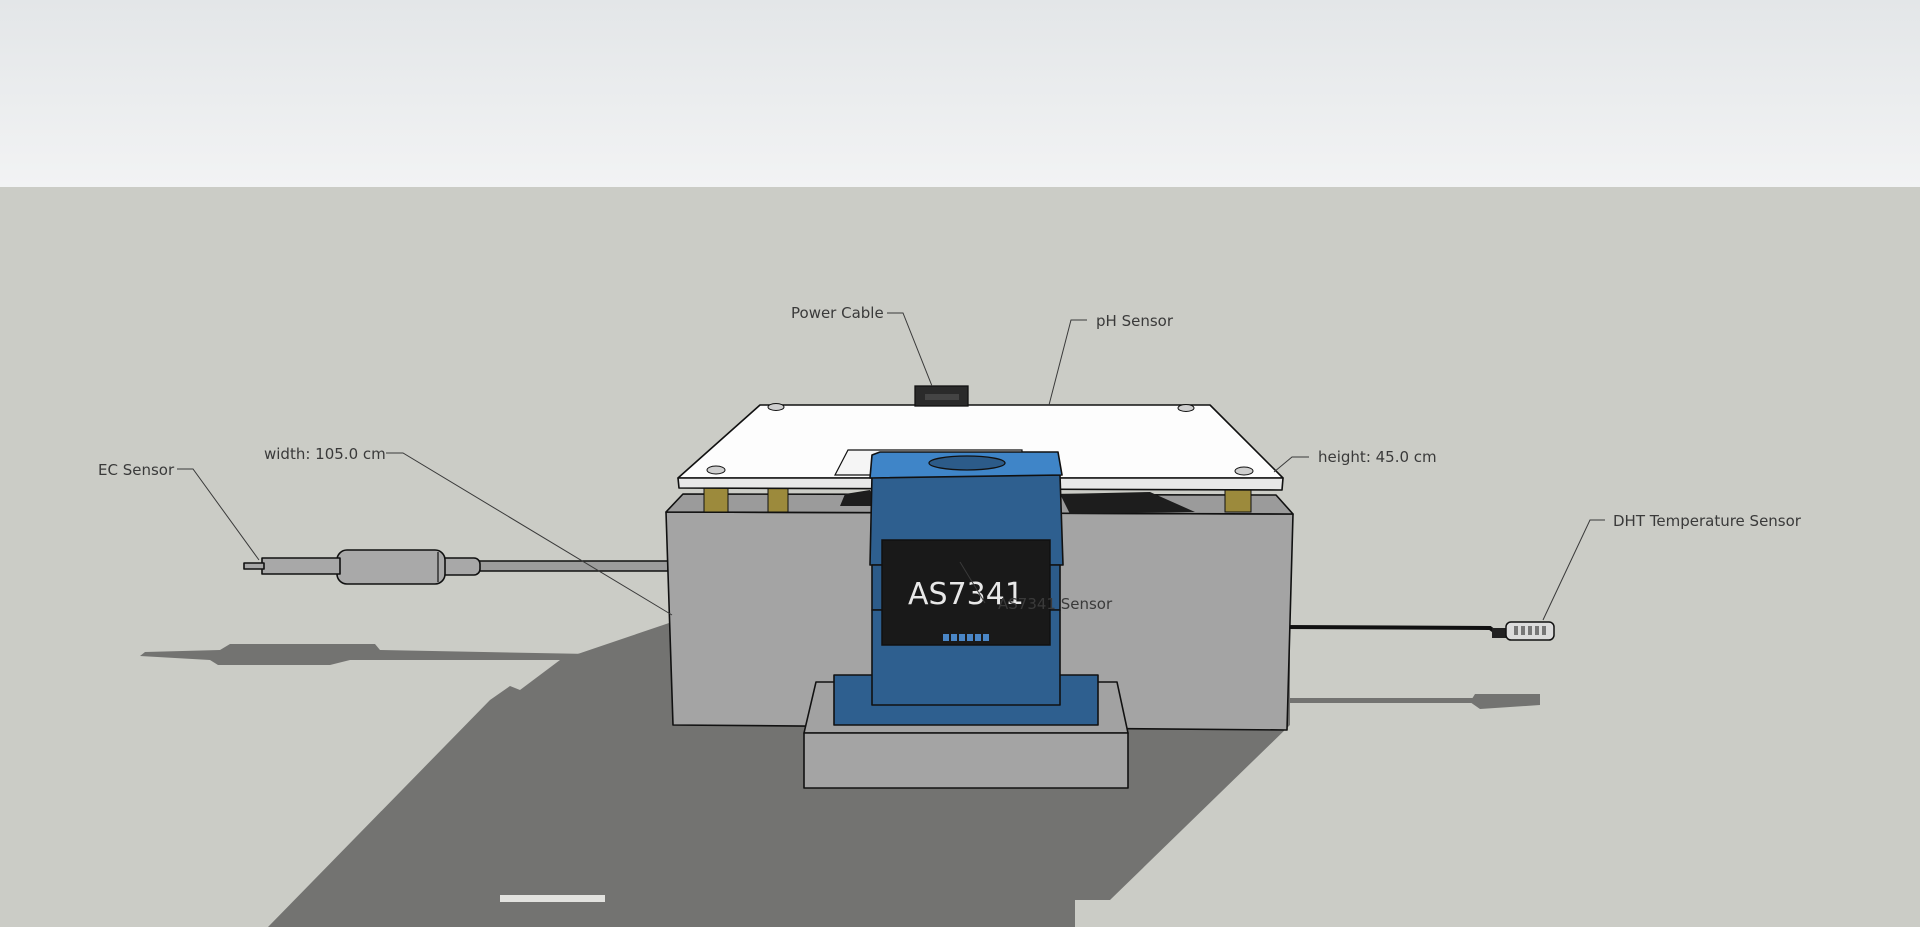 This screenshot has width=1920, height=927. I want to click on as7341-chip-label: AS7341, so click(966, 594).